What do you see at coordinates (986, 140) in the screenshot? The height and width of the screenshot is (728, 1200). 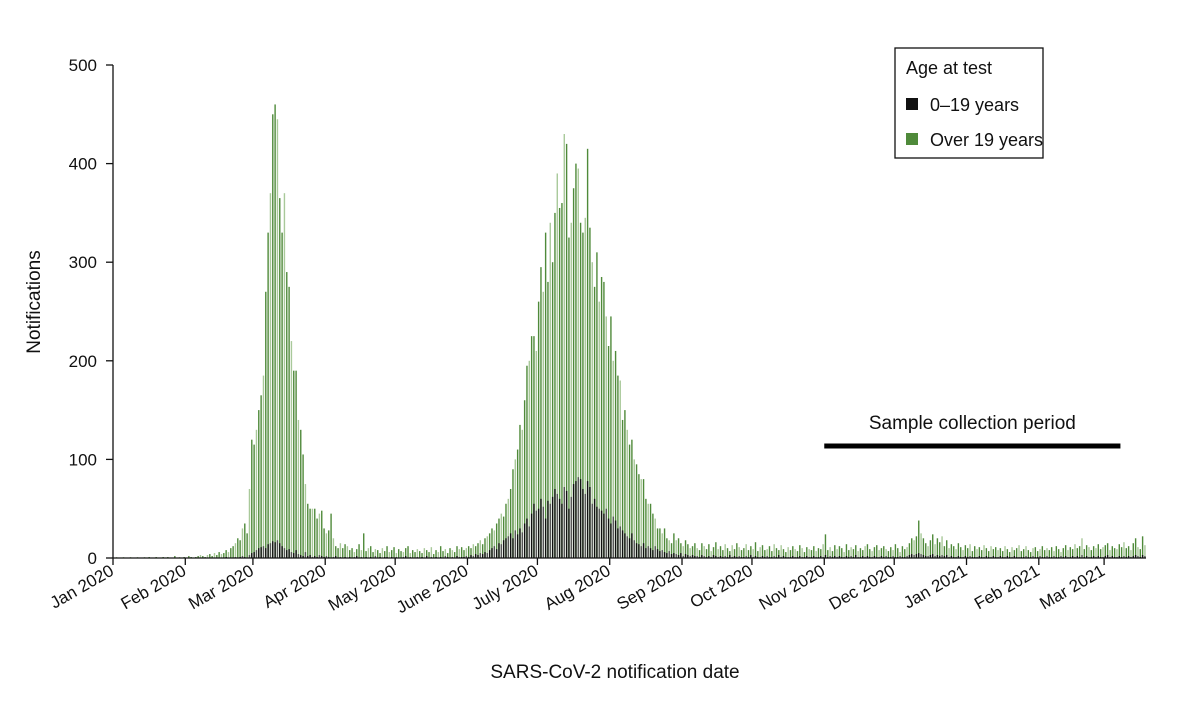 I see `legend-label-over-19: Over 19 years` at bounding box center [986, 140].